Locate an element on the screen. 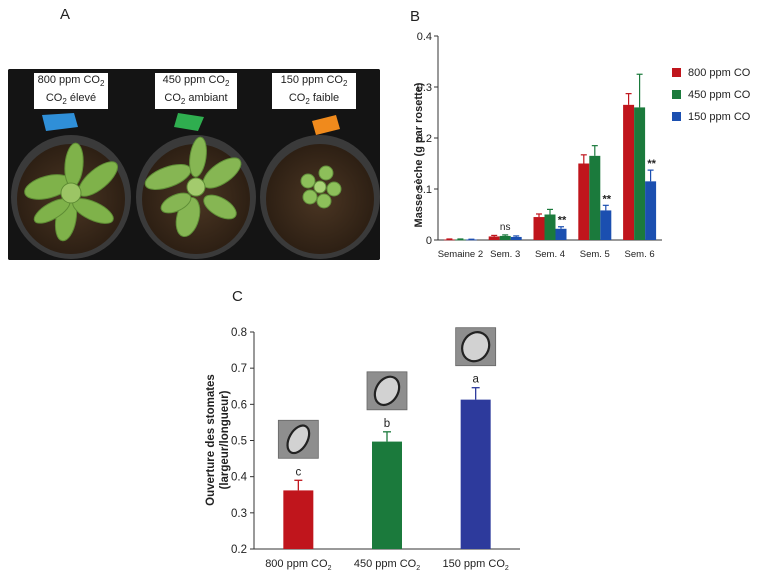  y-axis-title: Masse sèche (g par rosette) is located at coordinates (419, 154).